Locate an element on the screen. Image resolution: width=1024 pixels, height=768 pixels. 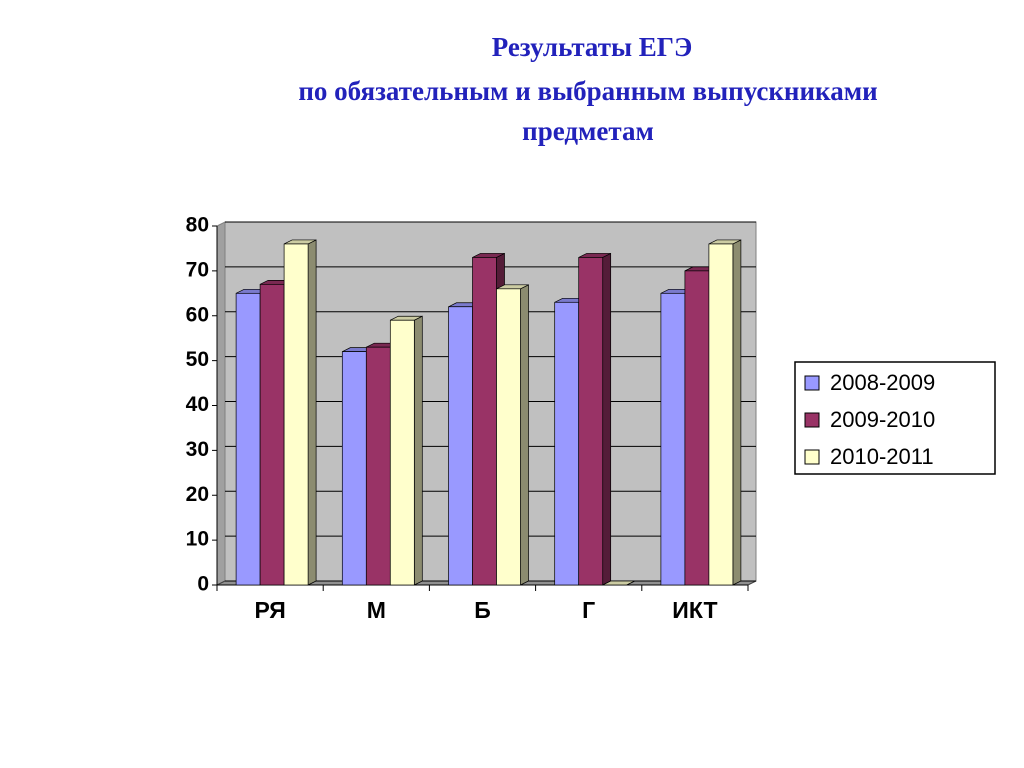
x-tick-label: ИКТ is located at coordinates (694, 610).